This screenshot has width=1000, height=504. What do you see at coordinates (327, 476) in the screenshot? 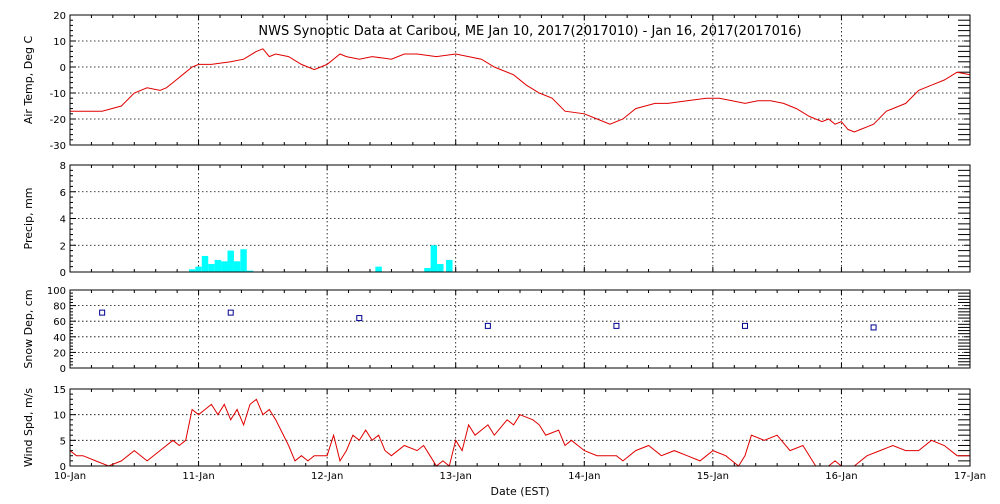
I see `x-tick-label: 12-Jan` at bounding box center [327, 476].